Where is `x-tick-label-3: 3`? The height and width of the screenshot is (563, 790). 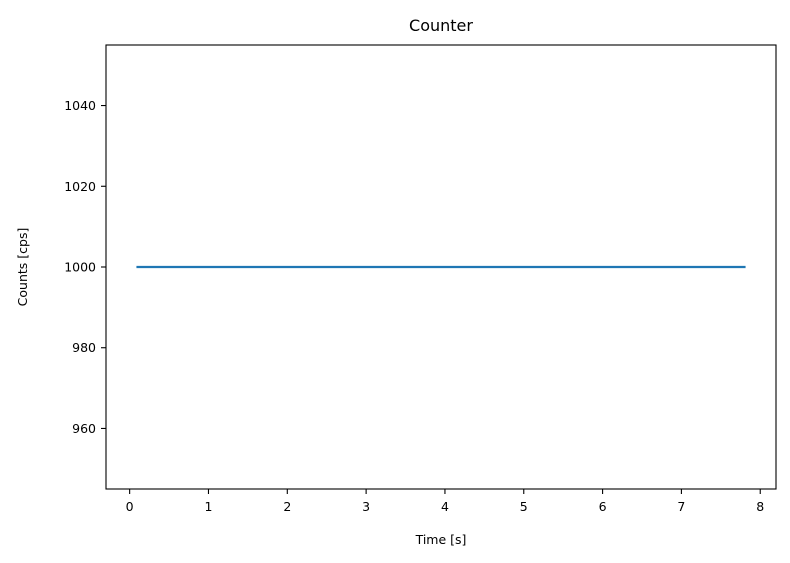 x-tick-label-3: 3 is located at coordinates (366, 506).